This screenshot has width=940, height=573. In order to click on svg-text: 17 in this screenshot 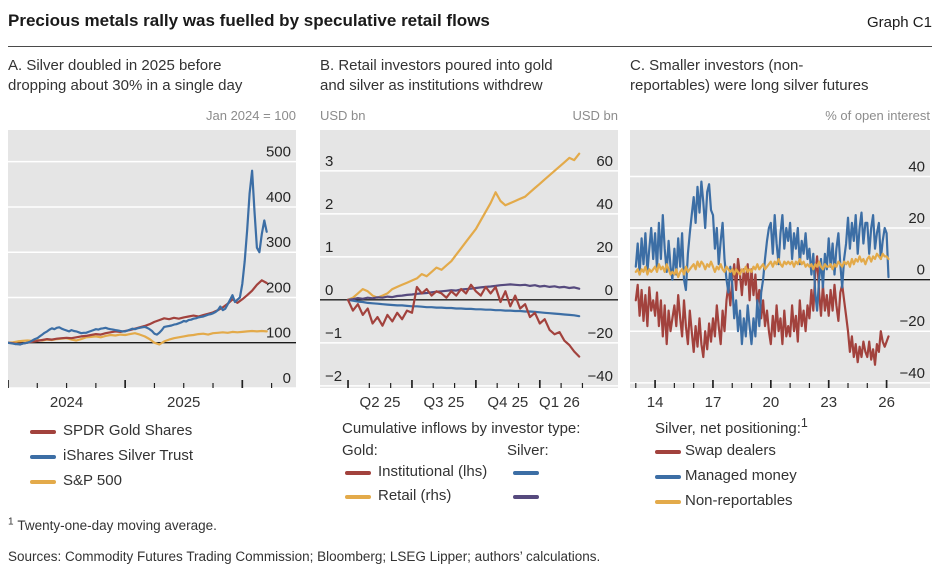, I will do `click(713, 402)`.